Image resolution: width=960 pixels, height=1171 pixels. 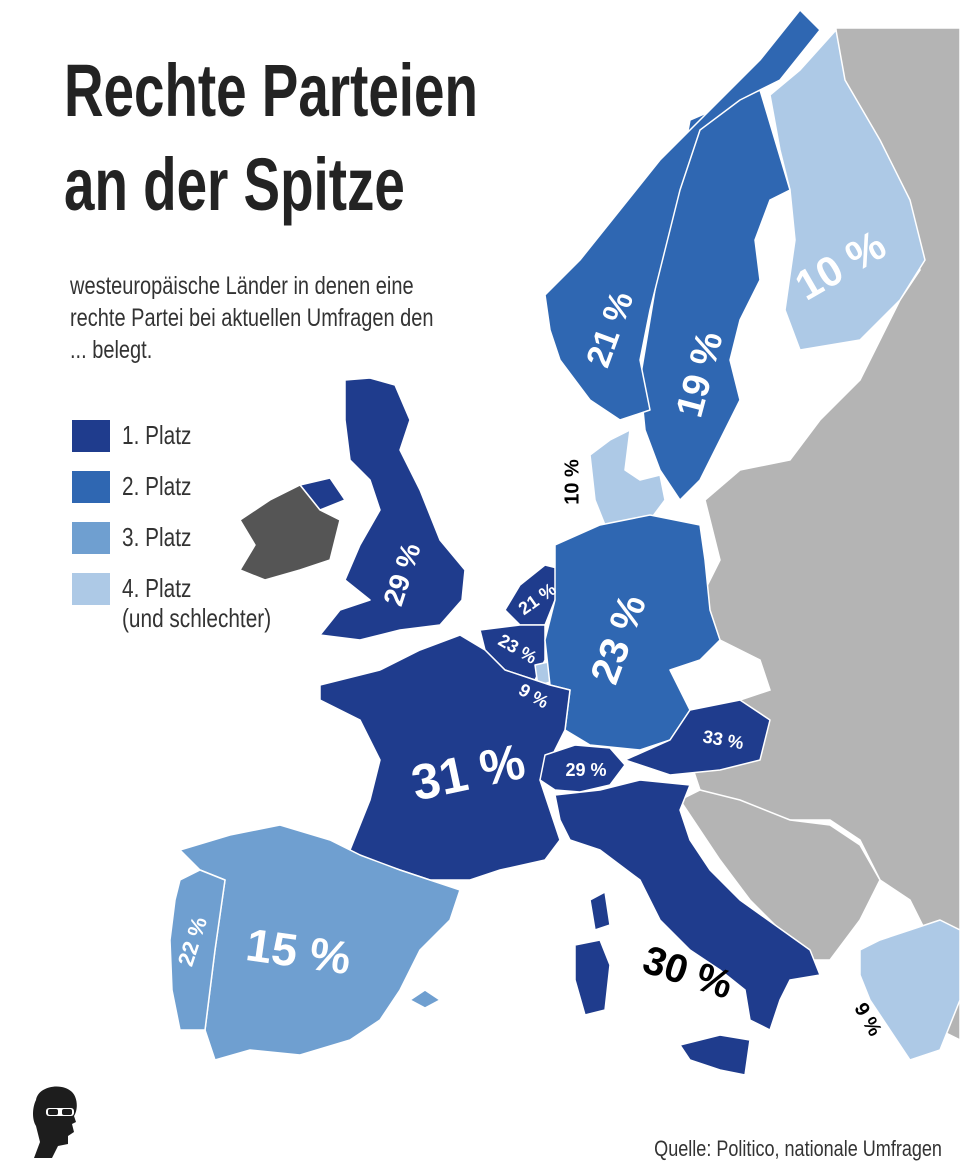 What do you see at coordinates (715, 295) in the screenshot?
I see `country-sweden` at bounding box center [715, 295].